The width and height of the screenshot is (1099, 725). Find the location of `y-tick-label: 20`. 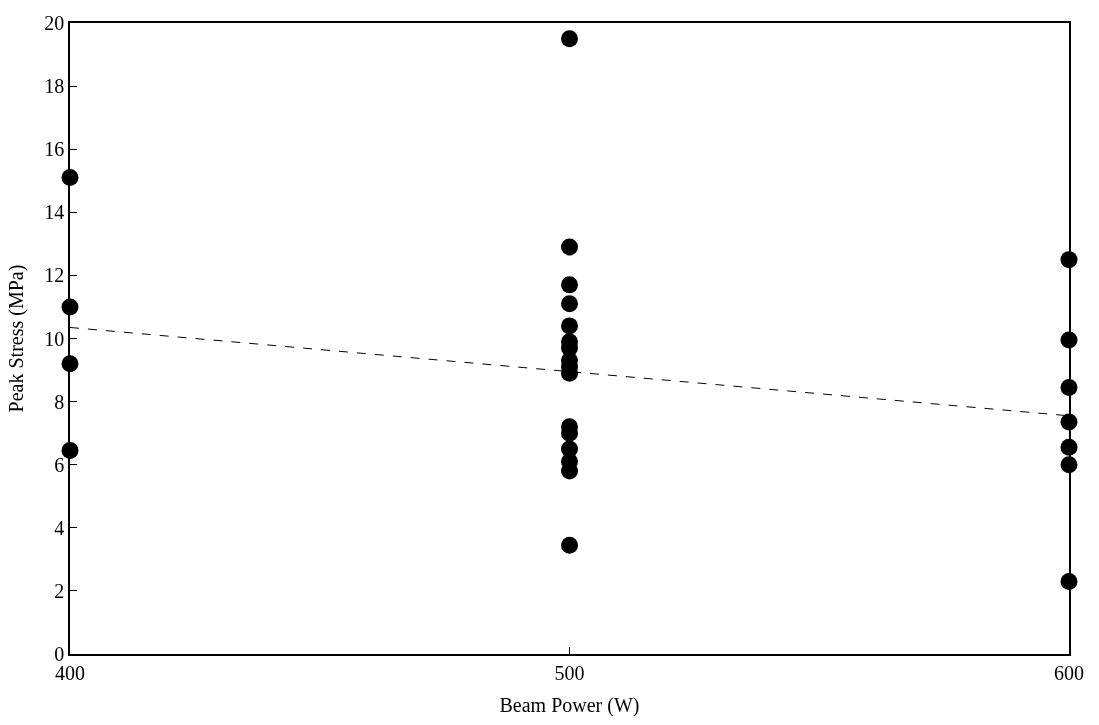

y-tick-label: 20 is located at coordinates (54, 23).